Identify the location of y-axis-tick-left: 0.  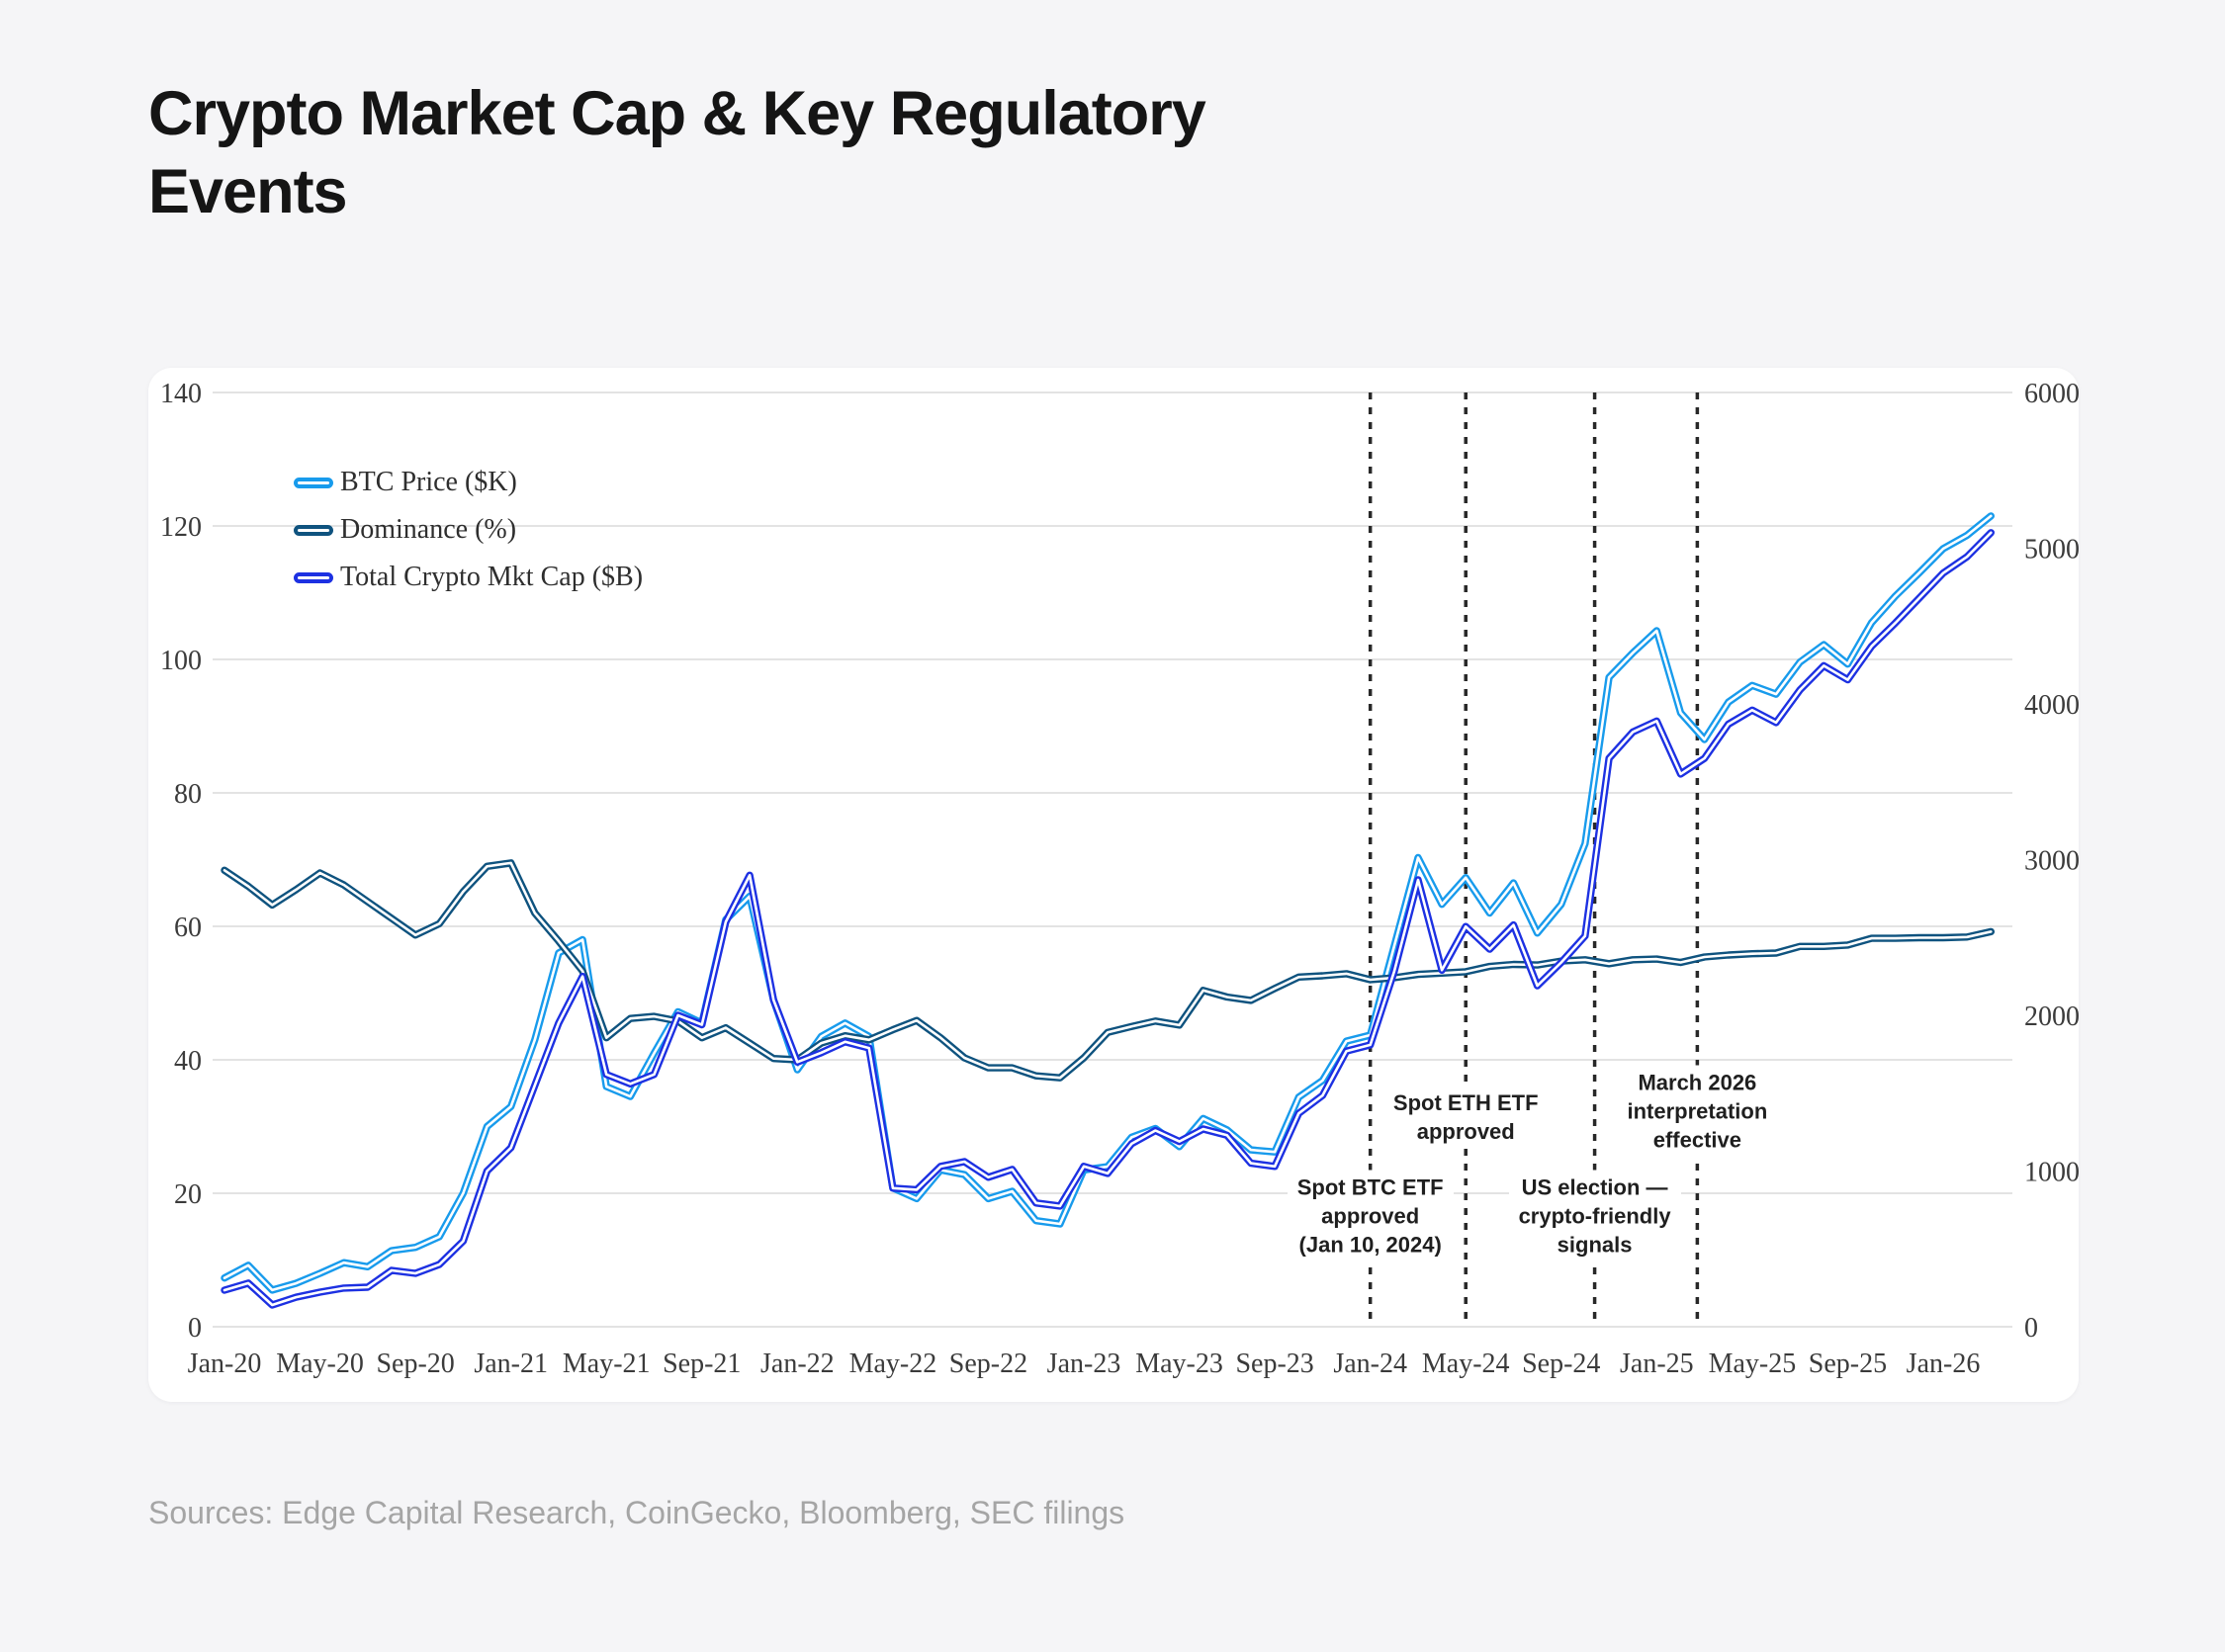
(195, 1329).